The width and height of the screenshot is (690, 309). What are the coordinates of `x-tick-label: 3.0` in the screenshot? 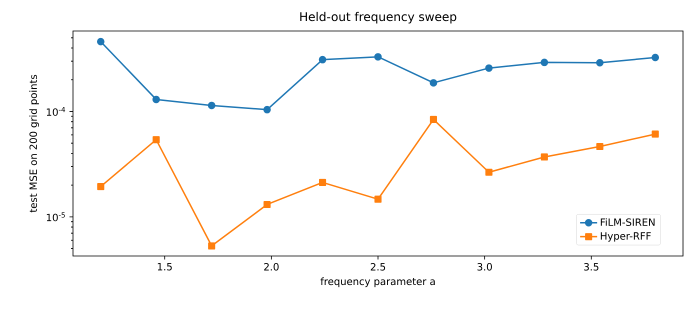 It's located at (484, 267).